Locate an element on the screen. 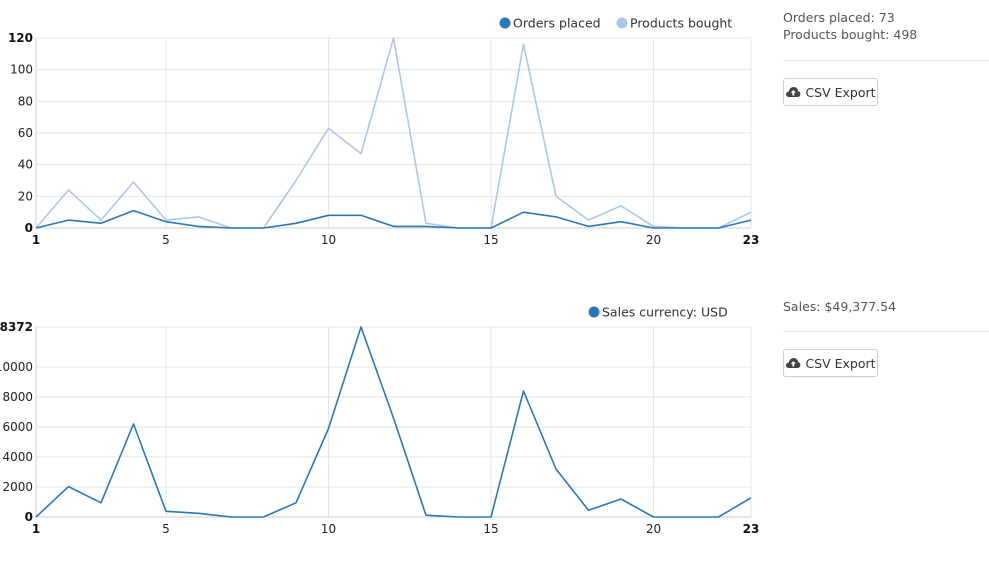  legend-label: Orders placed is located at coordinates (557, 23).